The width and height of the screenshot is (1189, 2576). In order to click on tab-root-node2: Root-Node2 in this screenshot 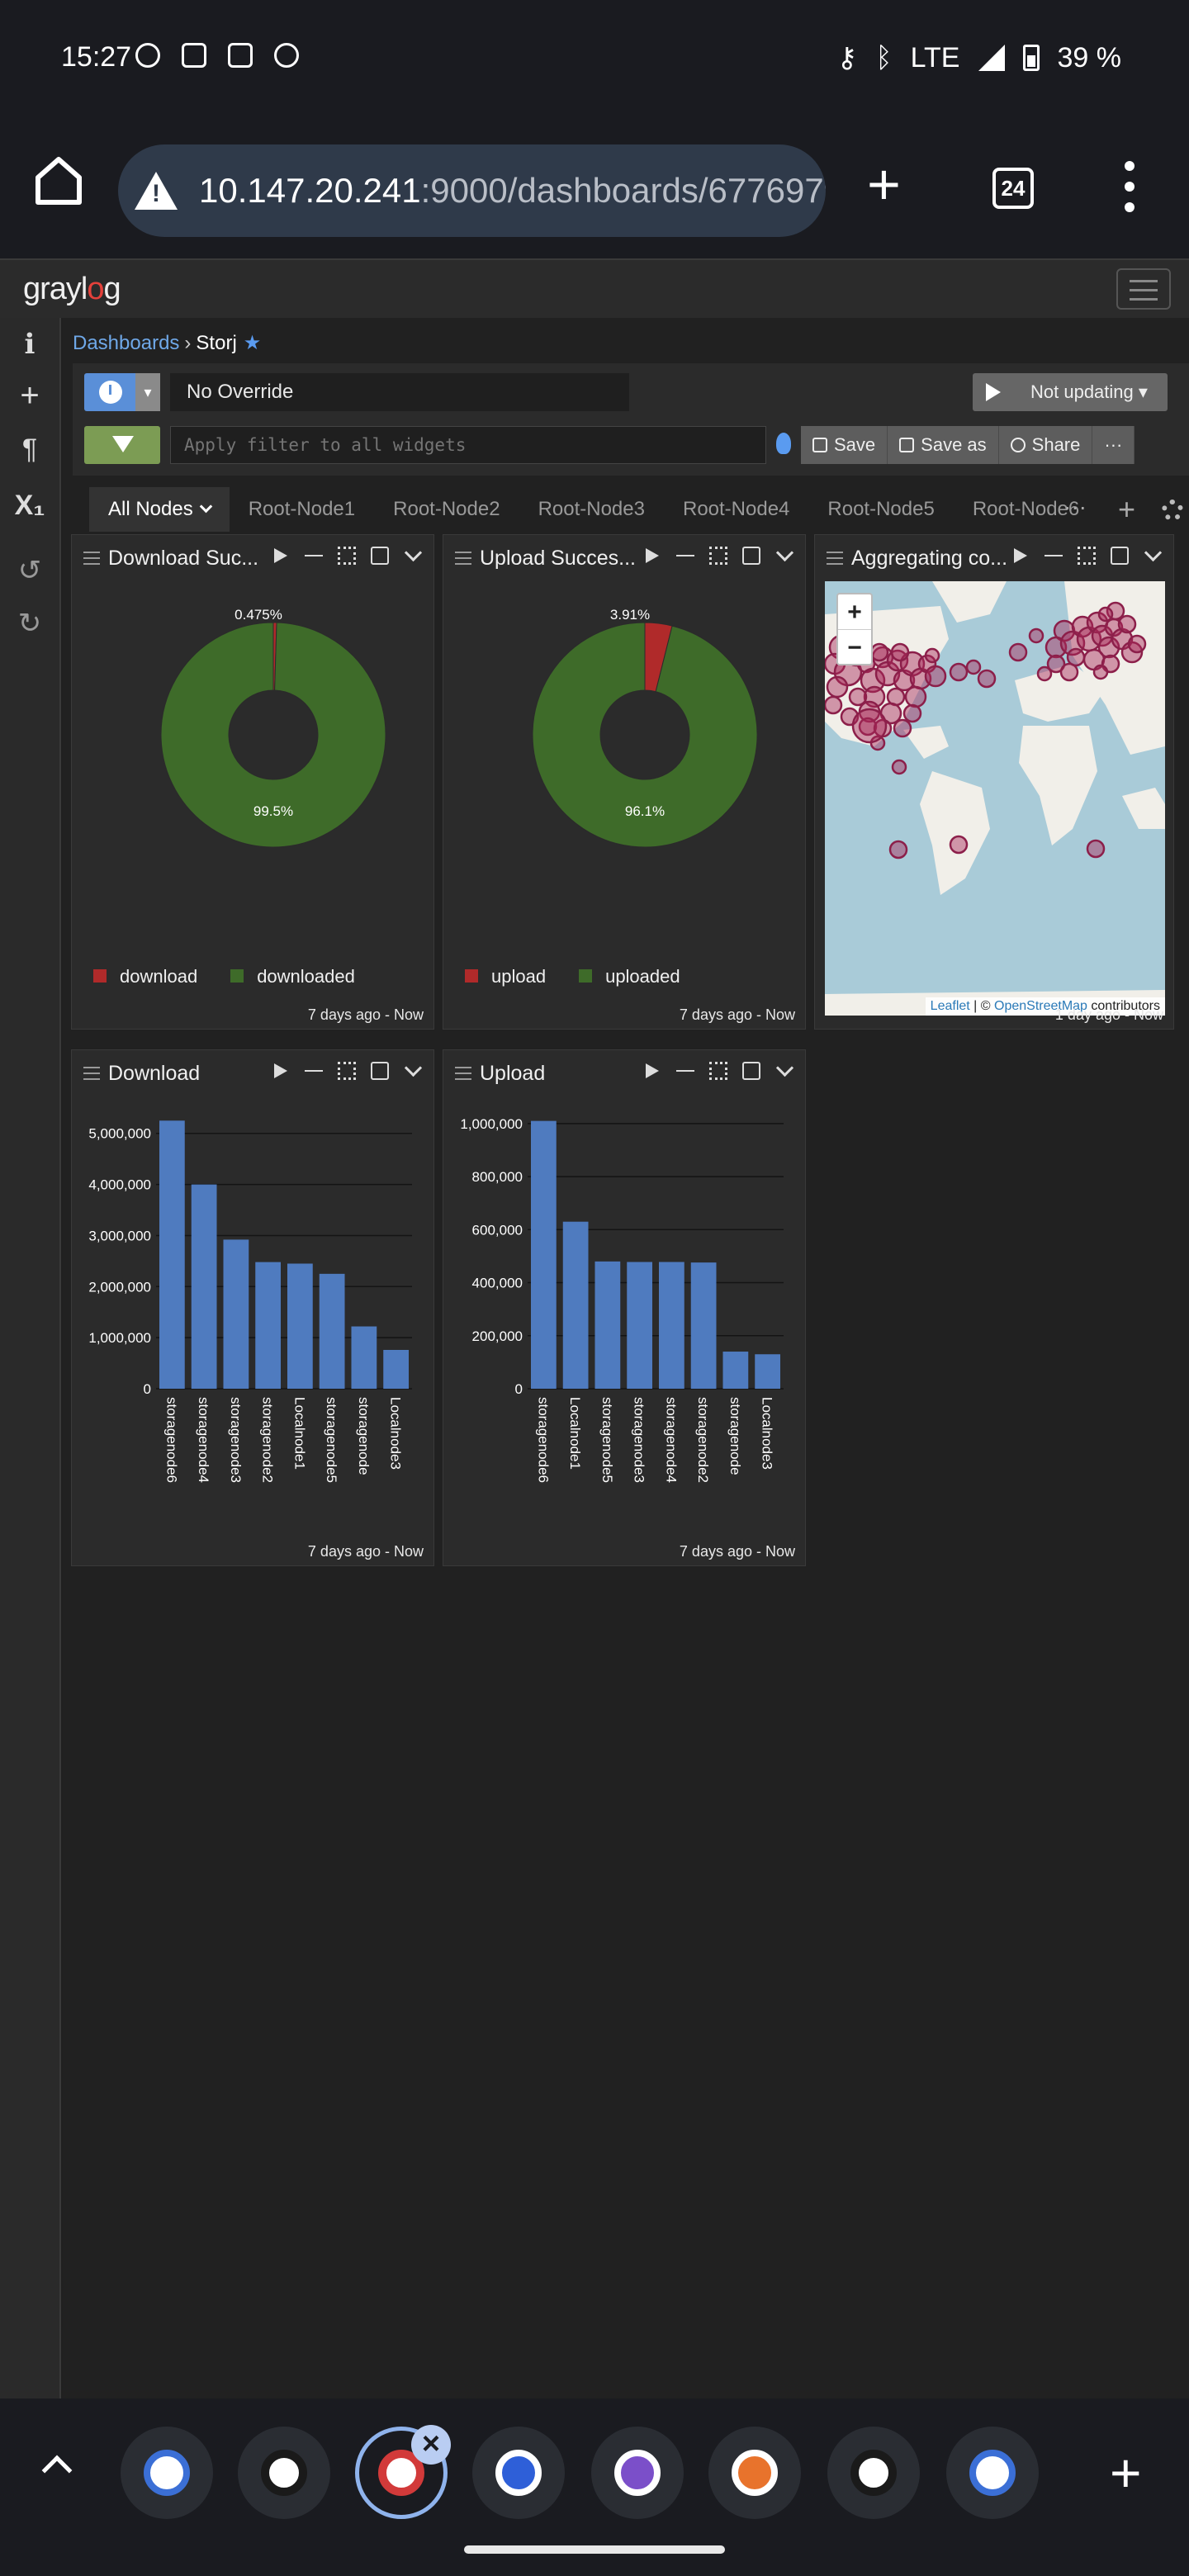, I will do `click(446, 509)`.